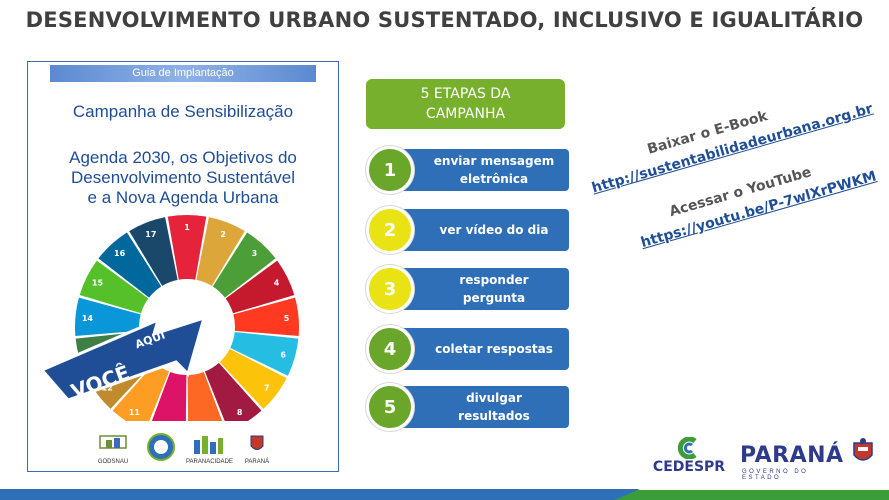 This screenshot has height=500, width=889. Describe the element at coordinates (113, 442) in the screenshot. I see `godsnau-icon` at that location.